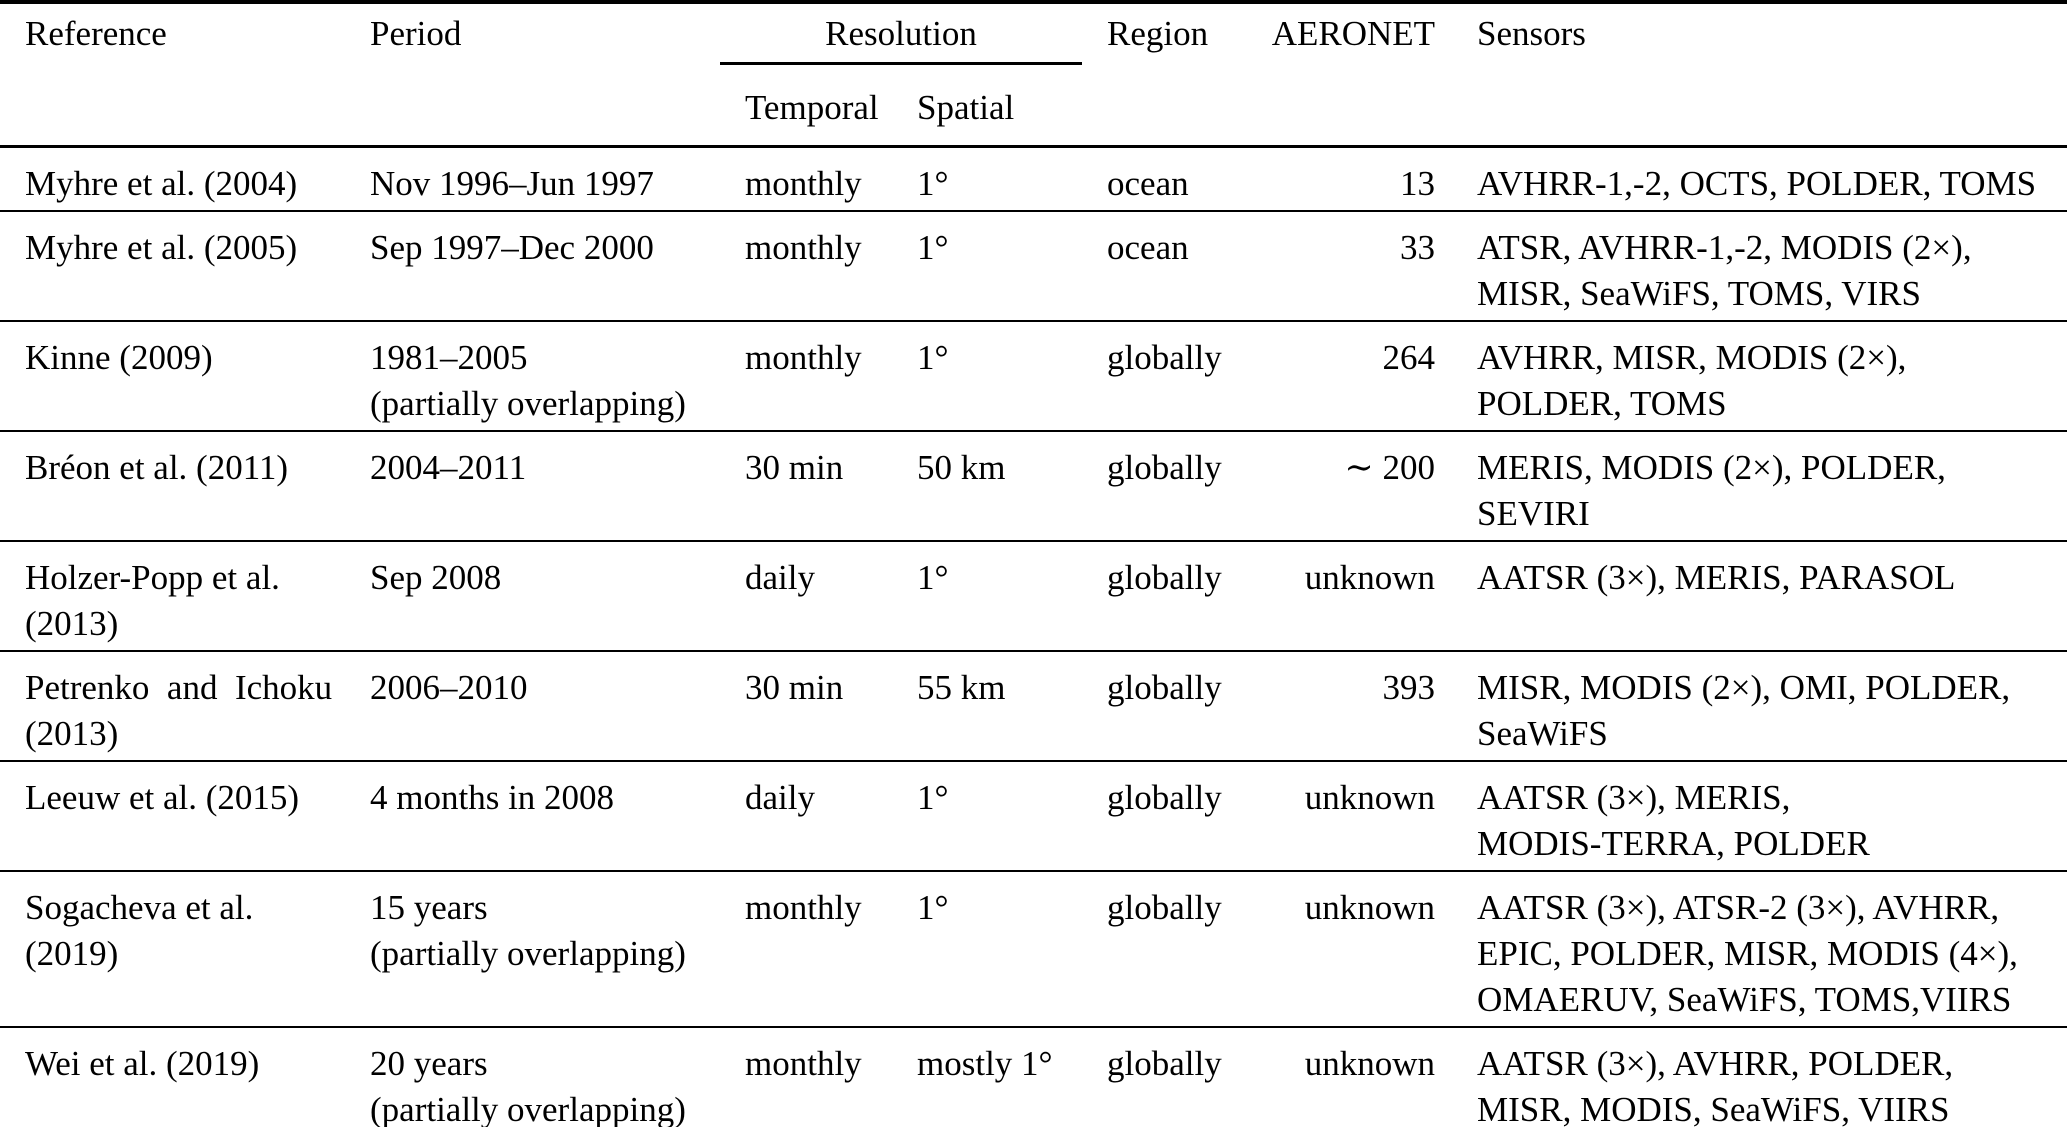 This screenshot has width=2067, height=1127. What do you see at coordinates (162, 797) in the screenshot?
I see `cell-reference: Leeuw et al. (2015)` at bounding box center [162, 797].